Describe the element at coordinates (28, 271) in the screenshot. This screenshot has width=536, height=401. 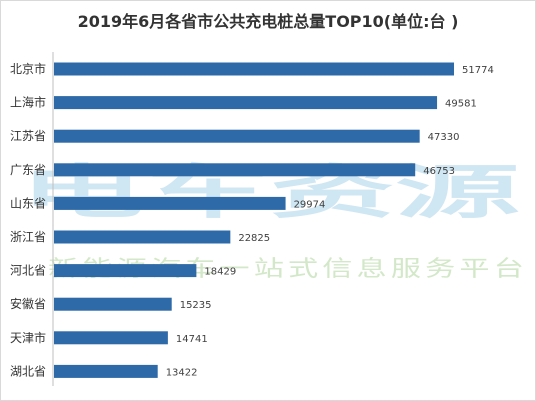
I see `category-label: 河北省` at that location.